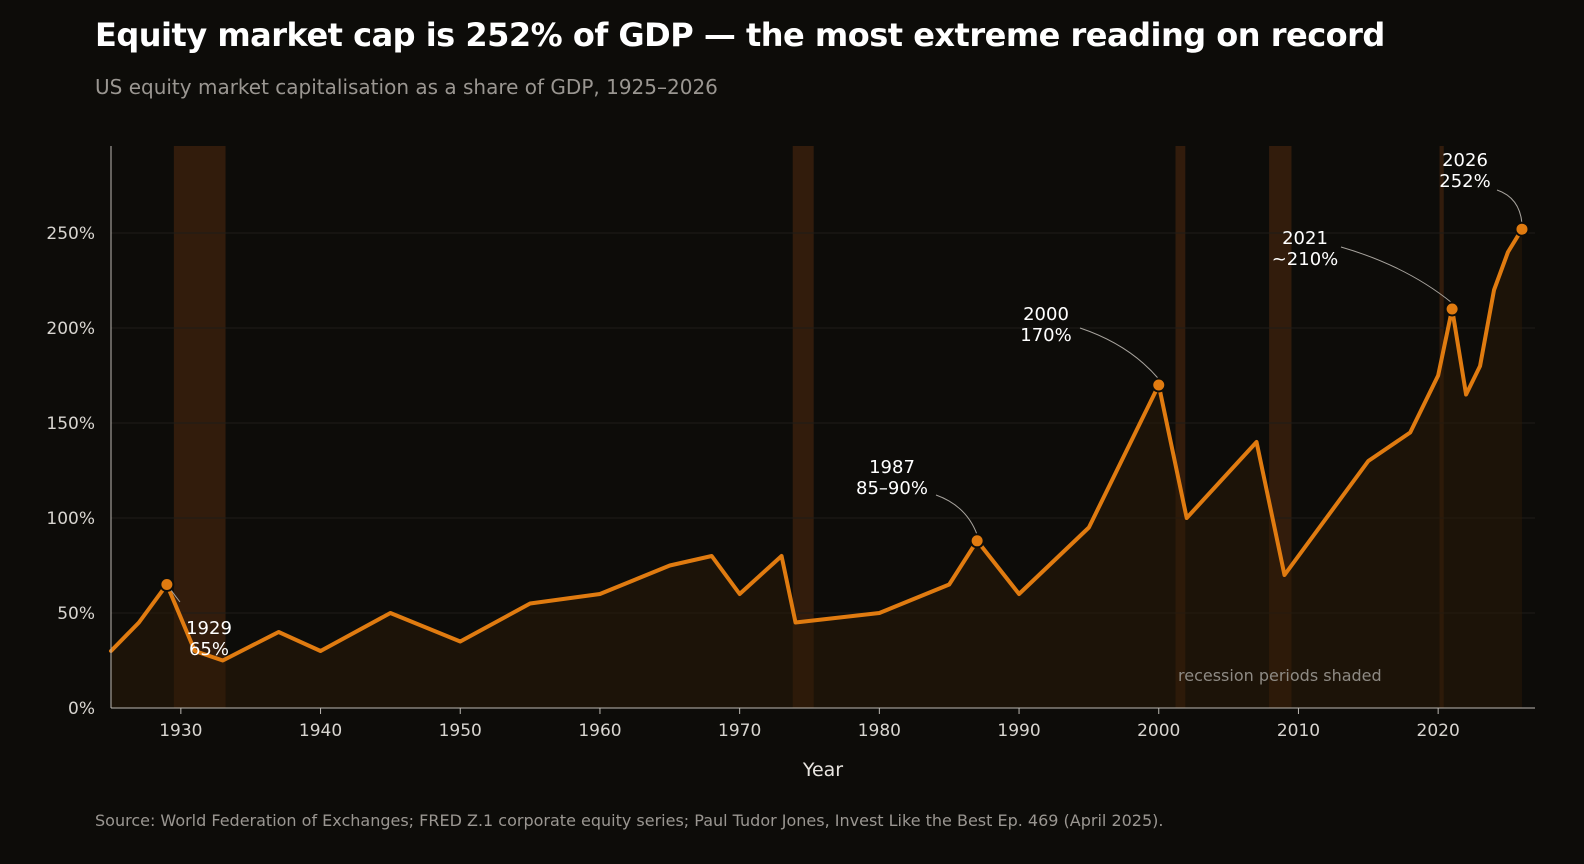 The image size is (1584, 864). Describe the element at coordinates (1045, 335) in the screenshot. I see `annotation-value: 170%` at that location.